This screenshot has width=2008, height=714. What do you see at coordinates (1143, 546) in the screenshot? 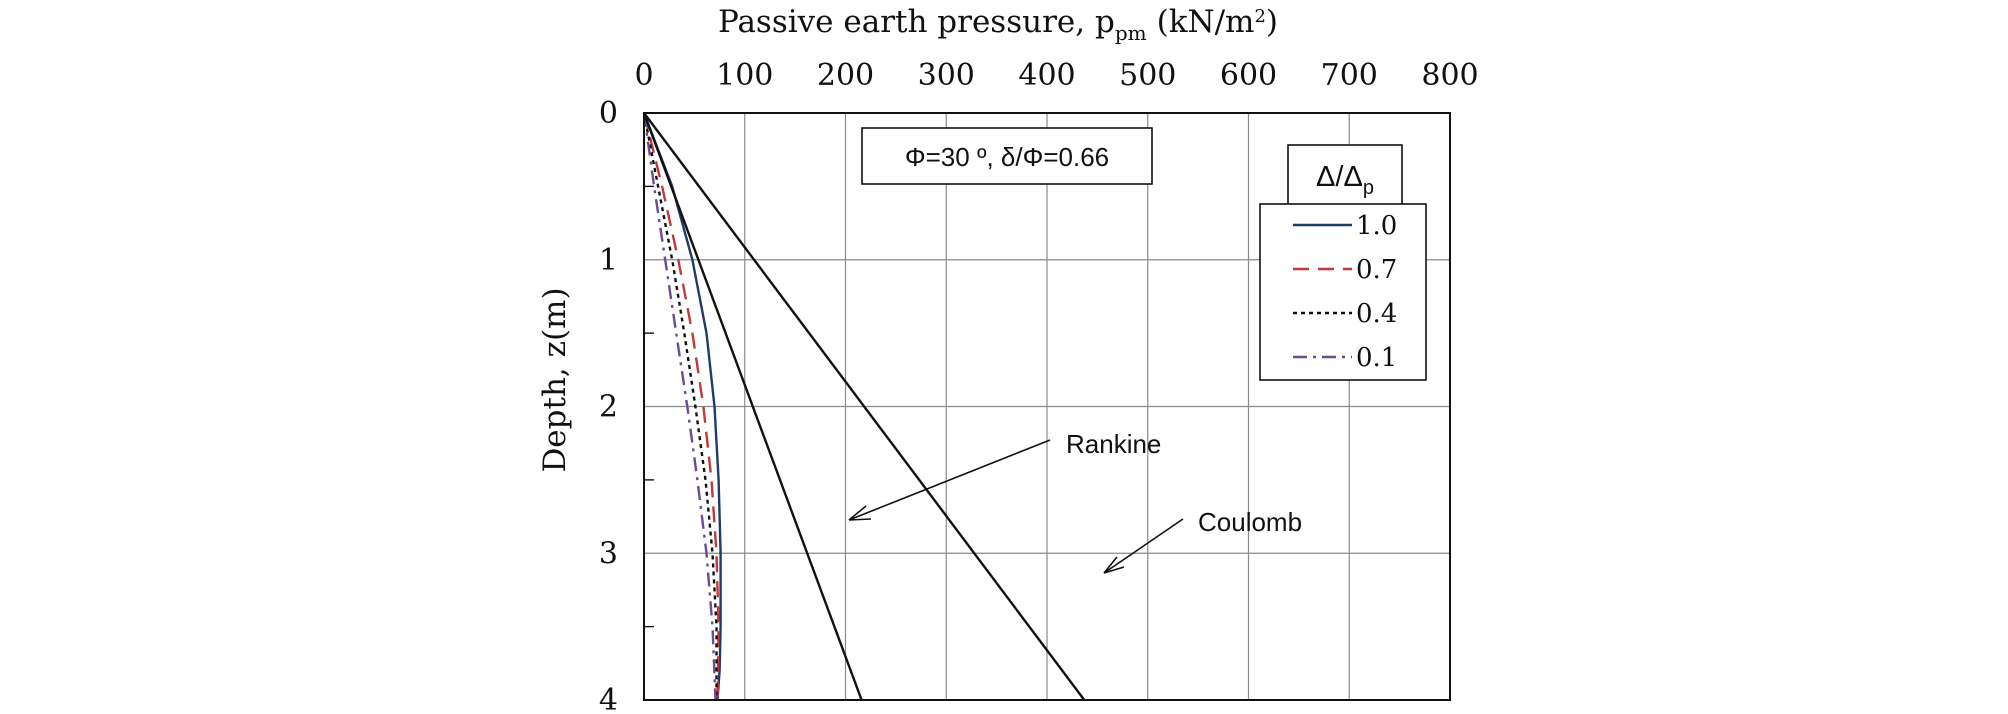
I see `coulomb-arrow` at bounding box center [1143, 546].